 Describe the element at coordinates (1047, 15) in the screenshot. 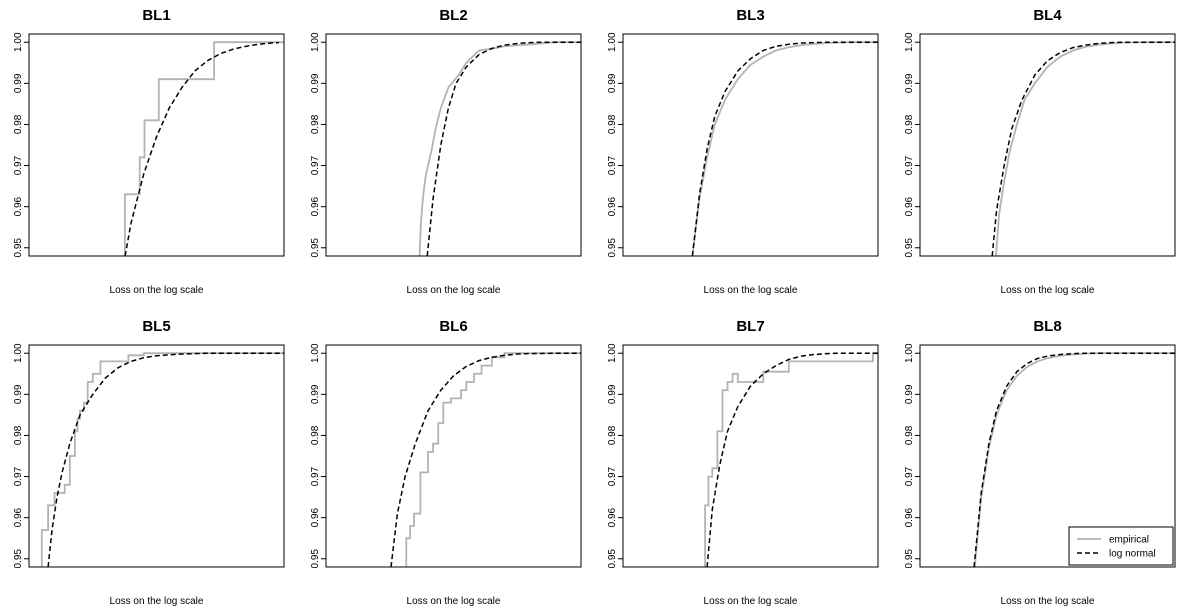

I see `chart-title: BL4` at that location.